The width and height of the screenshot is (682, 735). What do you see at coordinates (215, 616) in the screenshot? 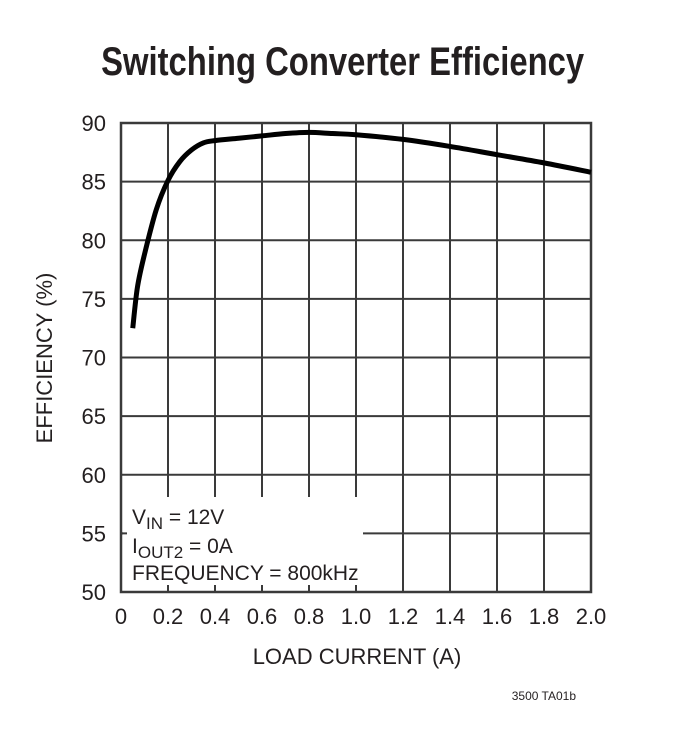
I see `x-tick-label: 0.4` at bounding box center [215, 616].